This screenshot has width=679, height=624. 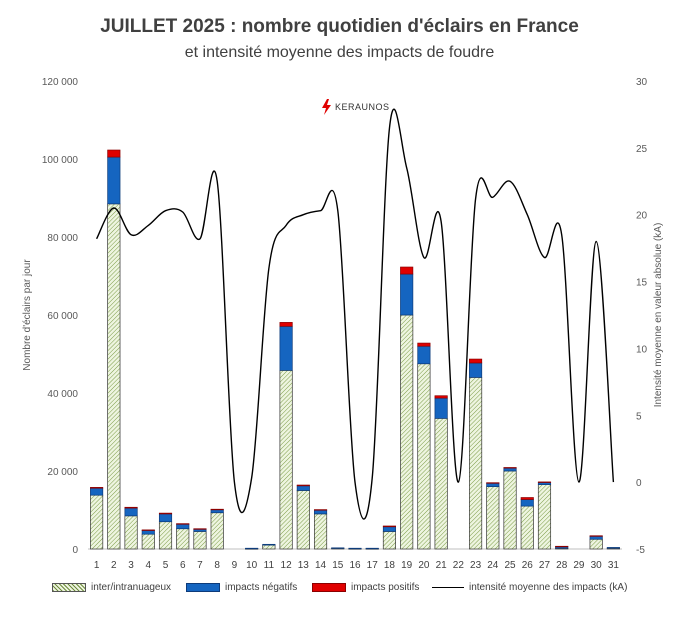 What do you see at coordinates (62, 238) in the screenshot?
I see `y-tick-label: 80 000` at bounding box center [62, 238].